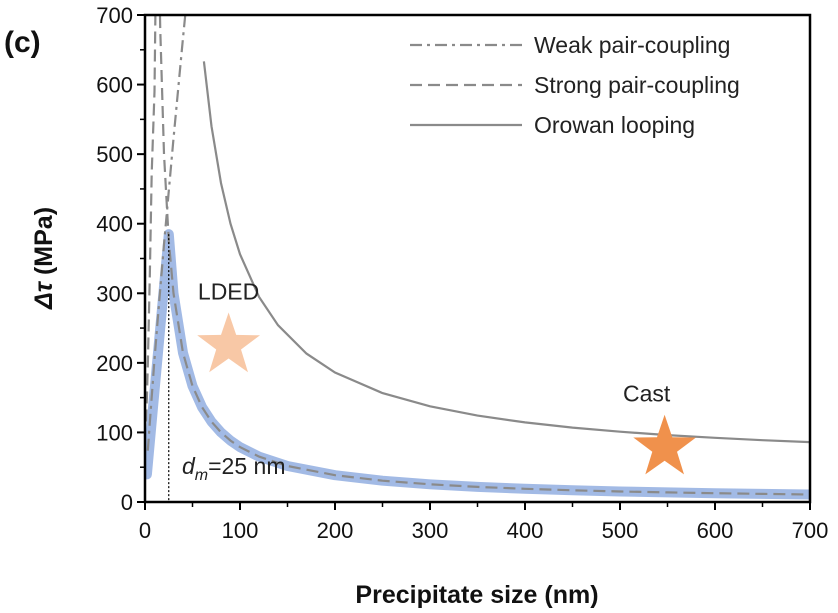 The image size is (838, 613). I want to click on y-tick-label: 100, so click(114, 432).